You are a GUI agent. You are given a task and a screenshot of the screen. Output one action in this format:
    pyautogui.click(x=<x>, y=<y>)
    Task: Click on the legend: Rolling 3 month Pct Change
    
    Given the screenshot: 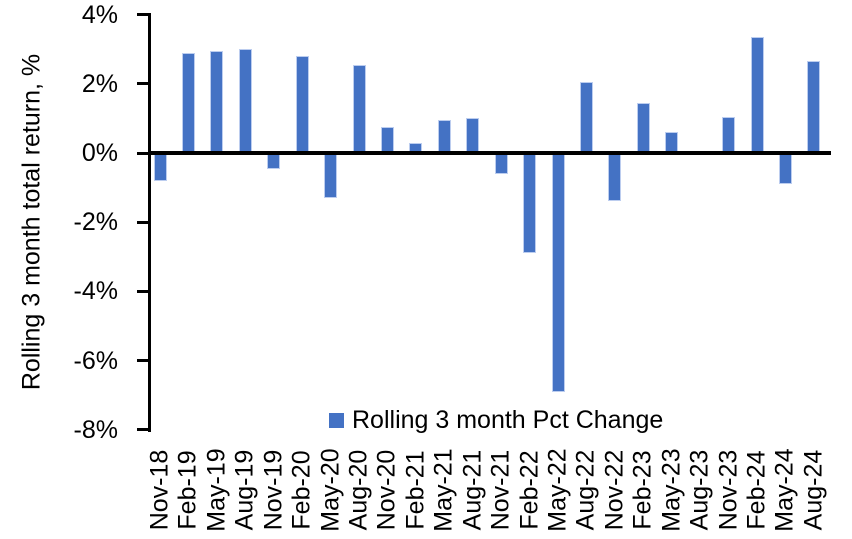 What is the action you would take?
    pyautogui.click(x=496, y=420)
    